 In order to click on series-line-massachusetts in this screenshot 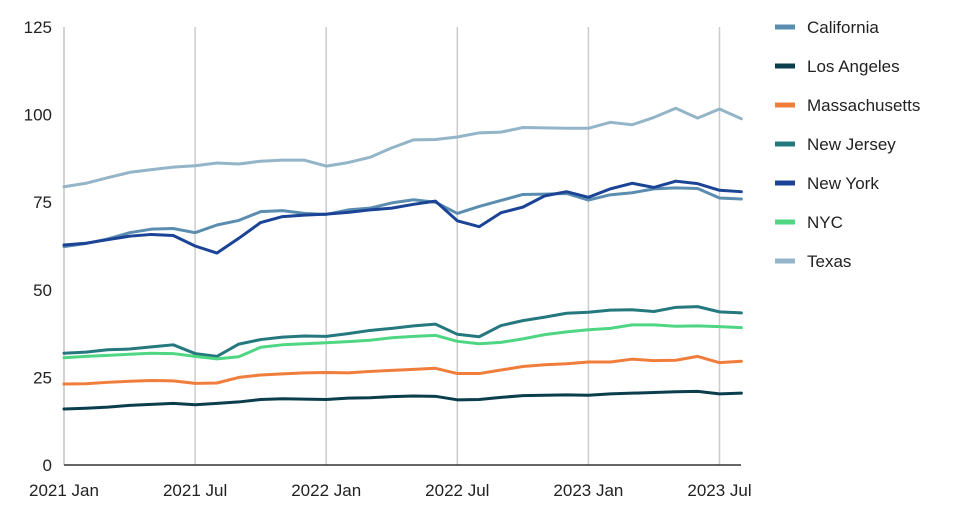, I will do `click(402, 370)`.